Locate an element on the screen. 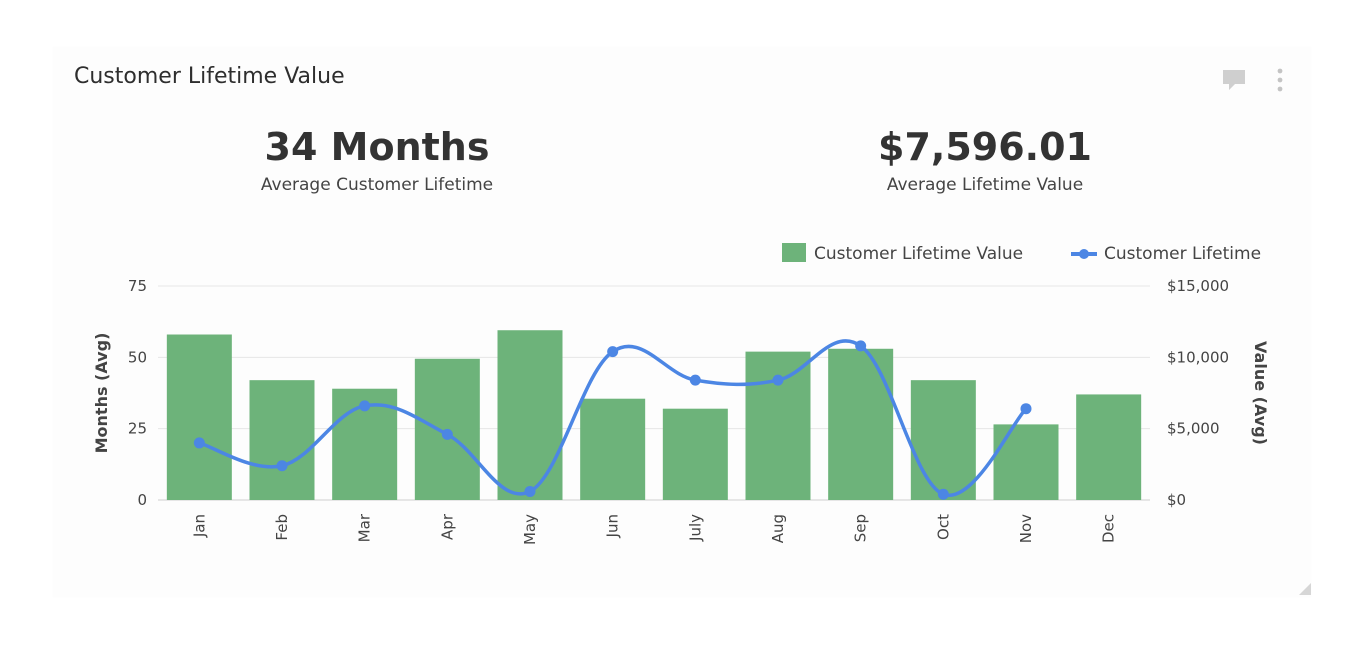  resize-handle-icon is located at coordinates (1305, 589).